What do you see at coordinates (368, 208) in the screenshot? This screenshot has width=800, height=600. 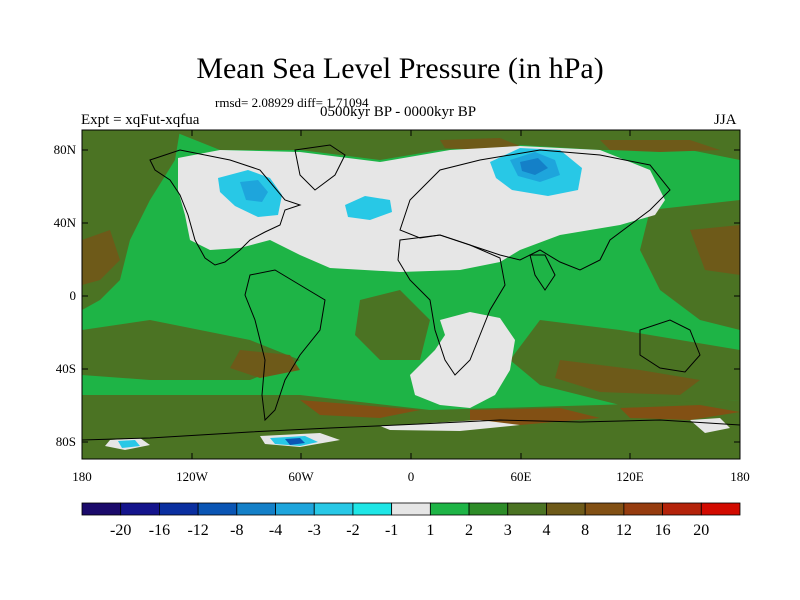 I see `field-cyan-north-atlantic` at bounding box center [368, 208].